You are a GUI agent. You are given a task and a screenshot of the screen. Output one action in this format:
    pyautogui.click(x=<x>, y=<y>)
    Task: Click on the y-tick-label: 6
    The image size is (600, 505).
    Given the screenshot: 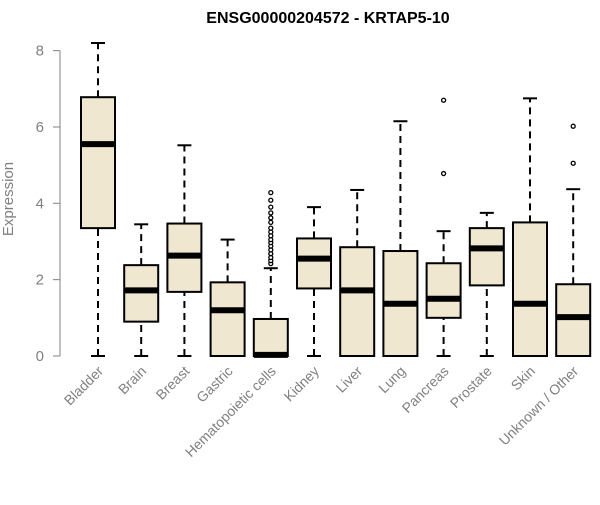 What is the action you would take?
    pyautogui.click(x=40, y=127)
    